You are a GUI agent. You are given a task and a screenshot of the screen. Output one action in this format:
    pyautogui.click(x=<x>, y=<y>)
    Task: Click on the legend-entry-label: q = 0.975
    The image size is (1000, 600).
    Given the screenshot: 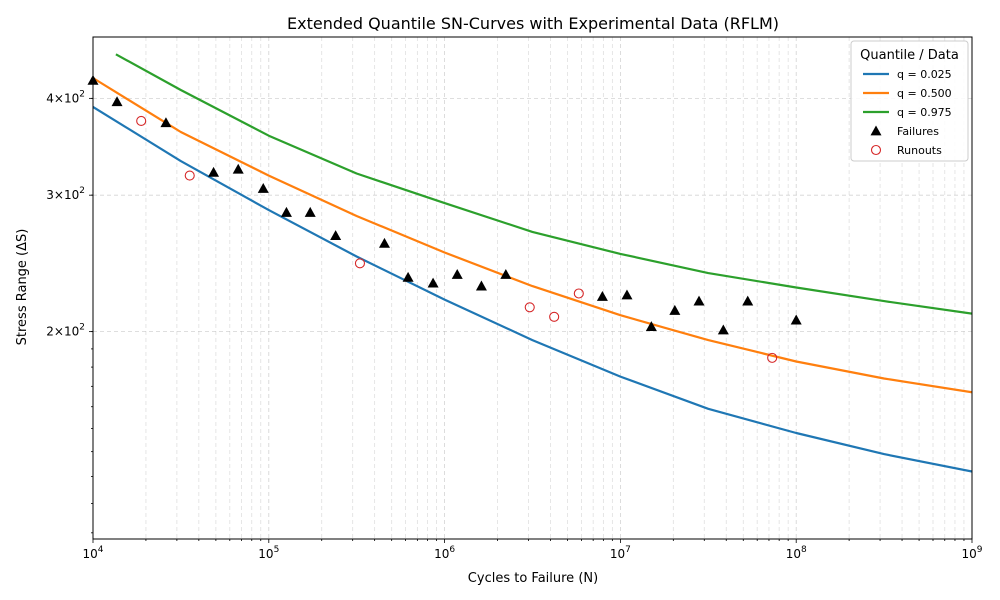 What is the action you would take?
    pyautogui.click(x=924, y=112)
    